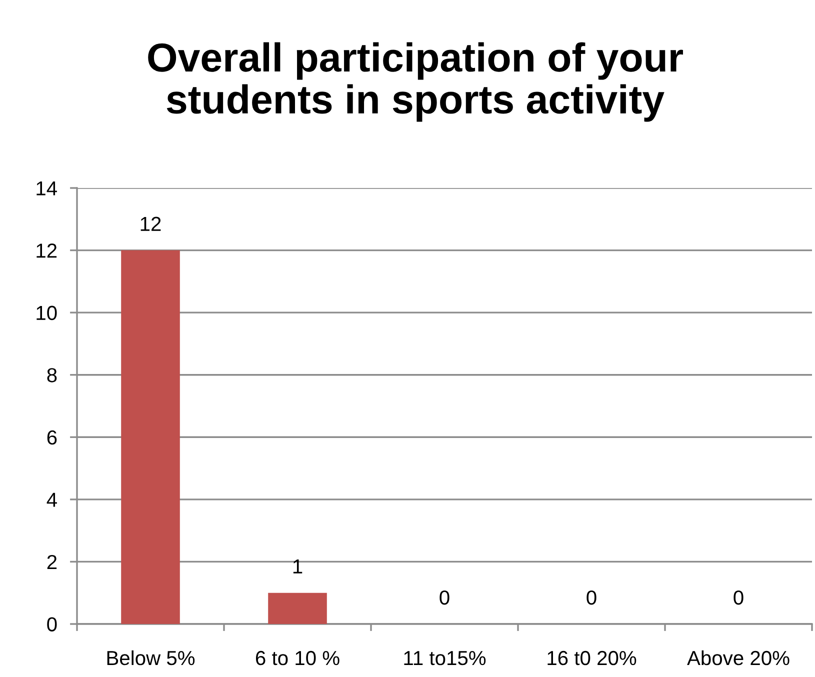  Describe the element at coordinates (151, 658) in the screenshot. I see `x-tick-label: Below 5%` at that location.